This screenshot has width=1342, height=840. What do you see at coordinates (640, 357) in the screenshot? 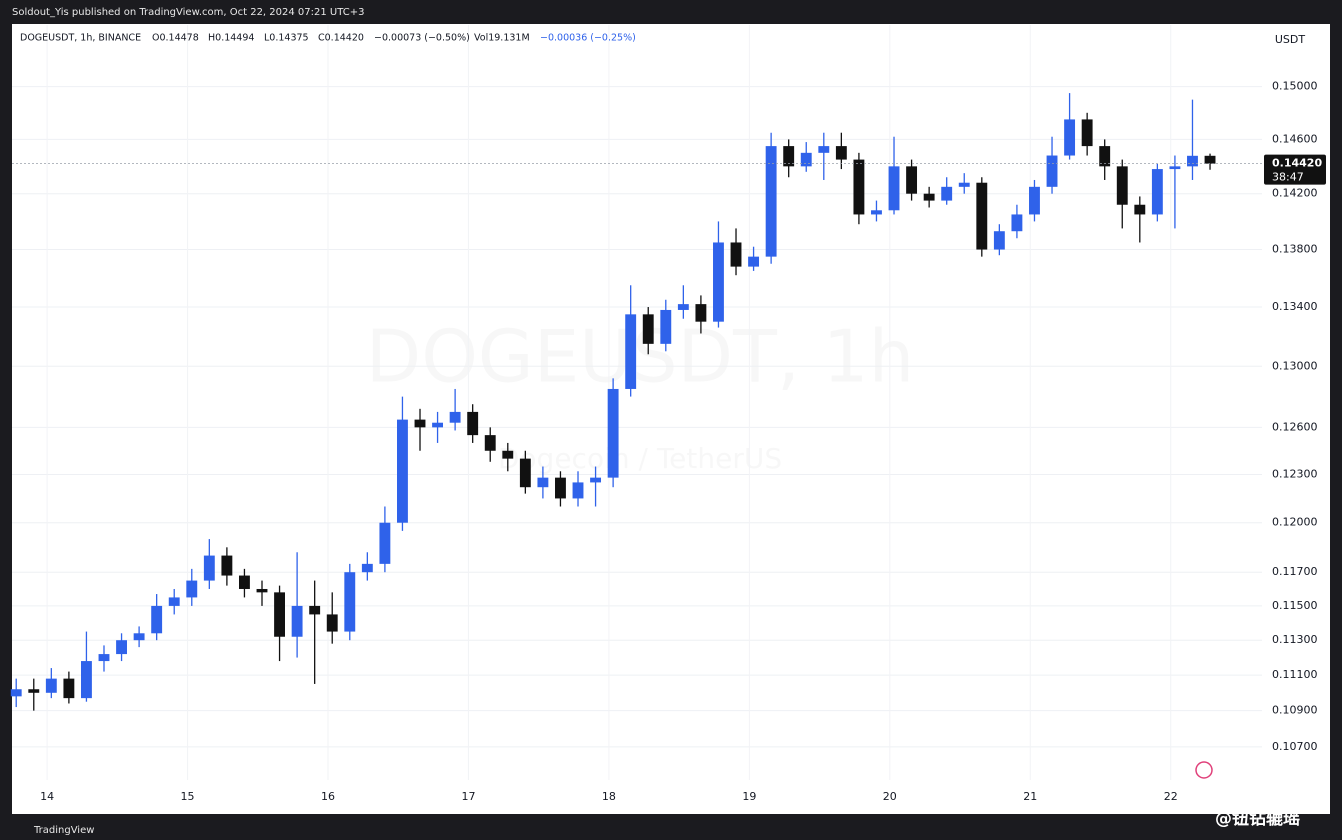
I see `watermark-title: DOGEUSDT, 1h` at bounding box center [640, 357].